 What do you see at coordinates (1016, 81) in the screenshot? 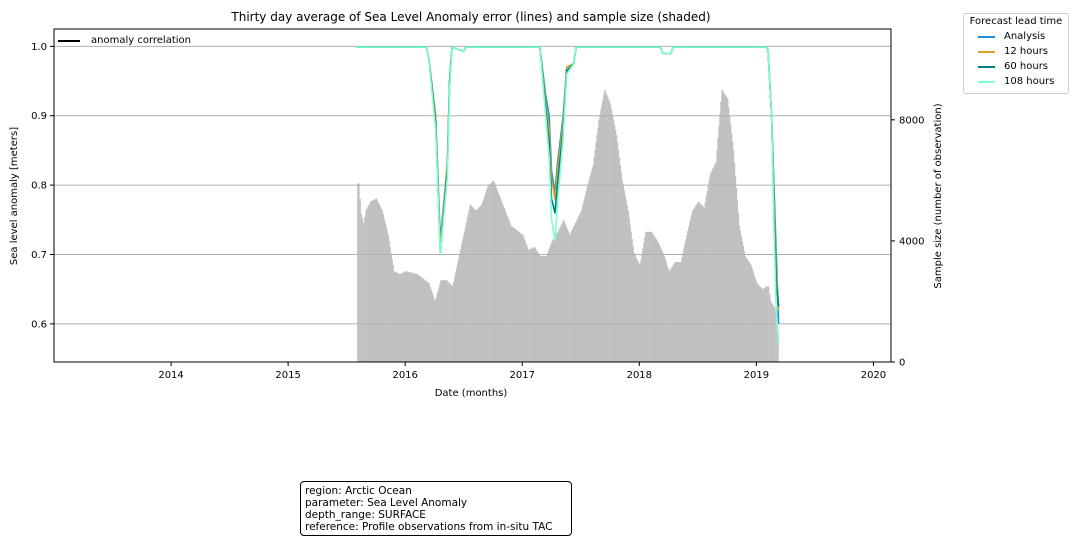
I see `legend-entry: 108 hours` at bounding box center [1016, 81].